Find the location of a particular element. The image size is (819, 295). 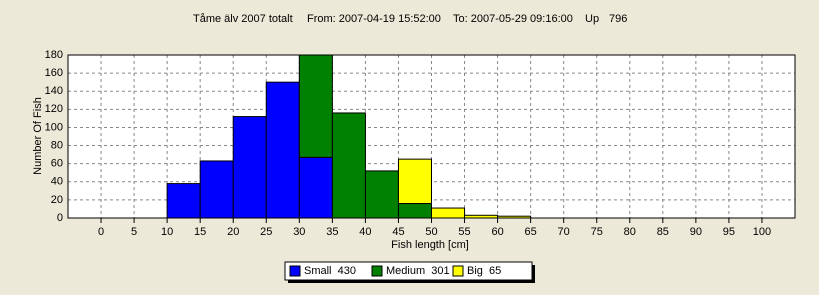

x-tick-label: 100 is located at coordinates (762, 232).